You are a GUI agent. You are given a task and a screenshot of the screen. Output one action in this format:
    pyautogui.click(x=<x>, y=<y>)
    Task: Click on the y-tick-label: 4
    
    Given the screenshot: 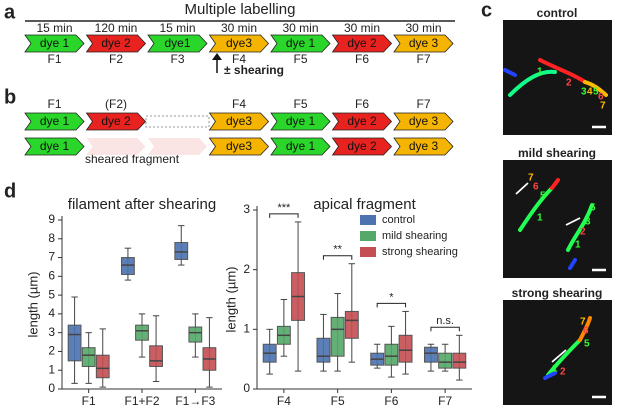 What is the action you would take?
    pyautogui.click(x=51, y=313)
    